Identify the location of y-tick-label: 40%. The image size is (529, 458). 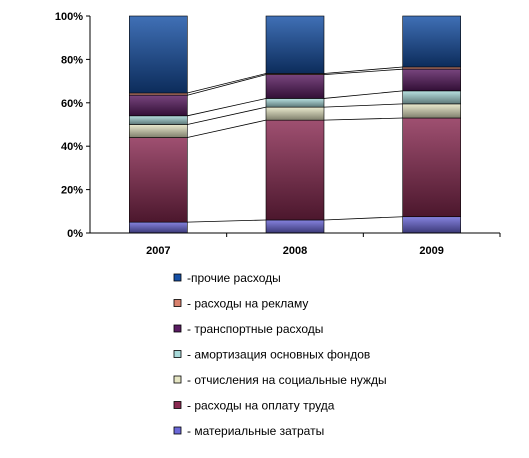
(72, 147).